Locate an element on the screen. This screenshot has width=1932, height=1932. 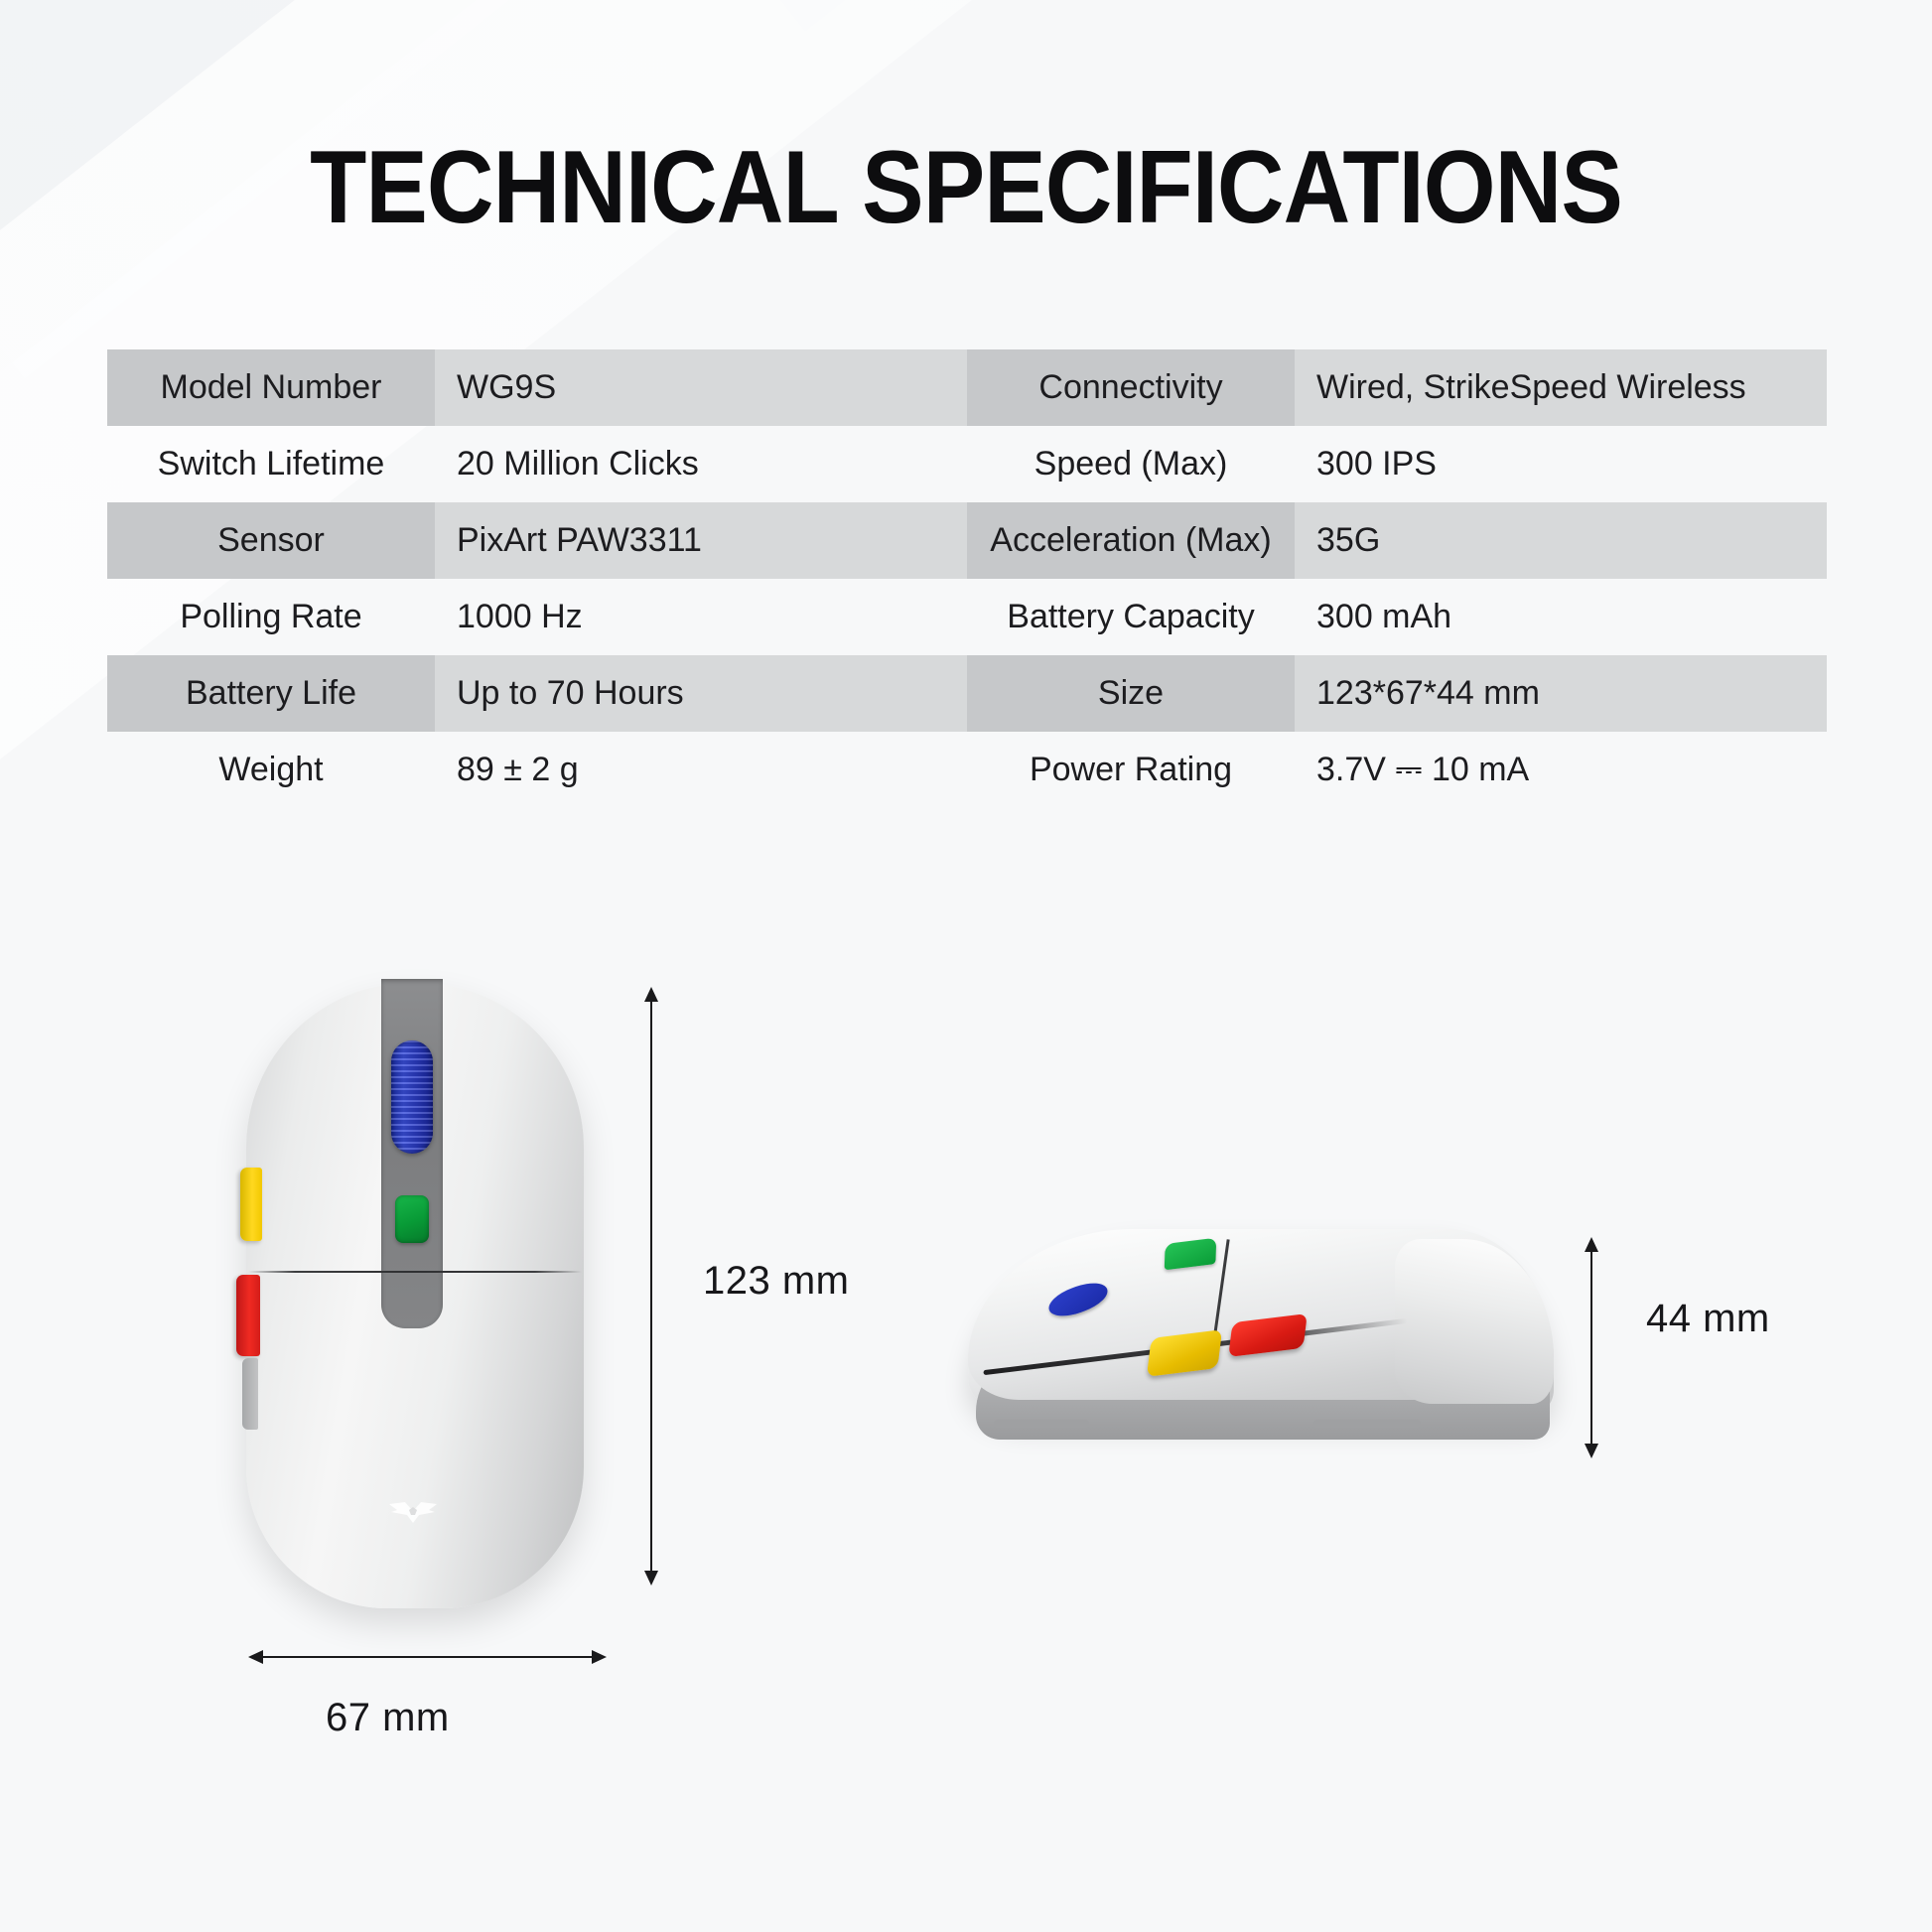
spec-label: Sensor is located at coordinates (271, 540).